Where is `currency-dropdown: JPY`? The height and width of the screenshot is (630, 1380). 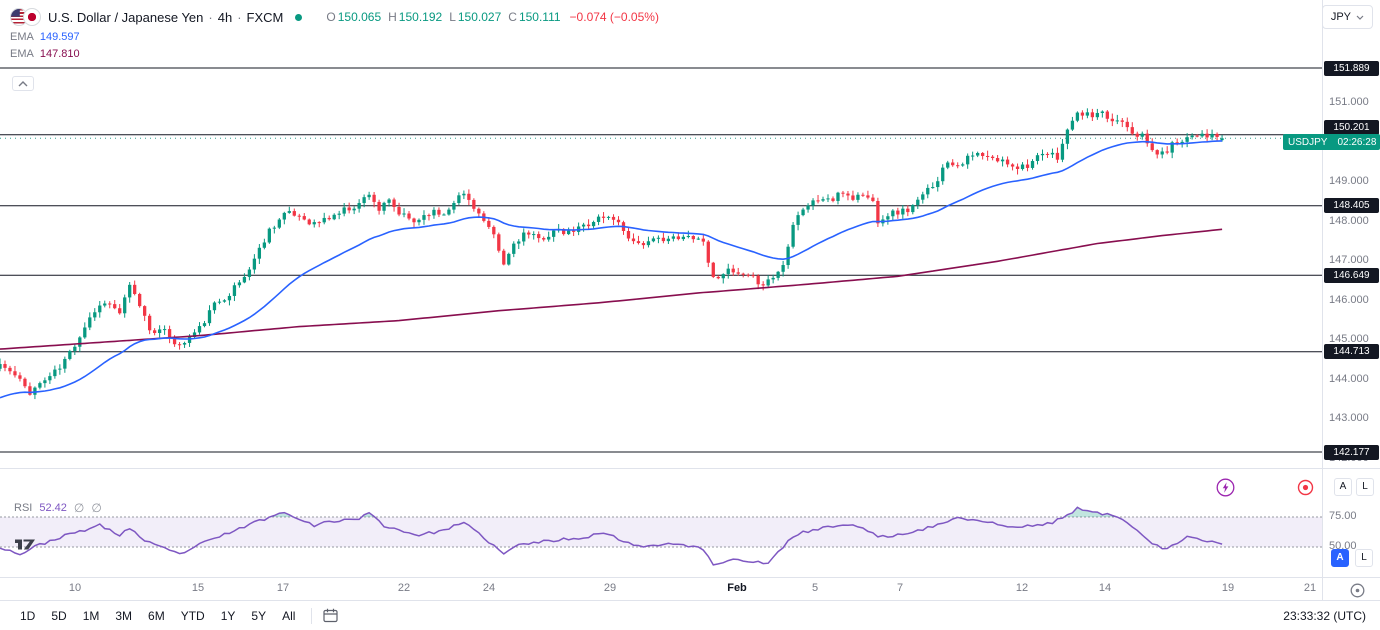
currency-dropdown: JPY is located at coordinates (1347, 17).